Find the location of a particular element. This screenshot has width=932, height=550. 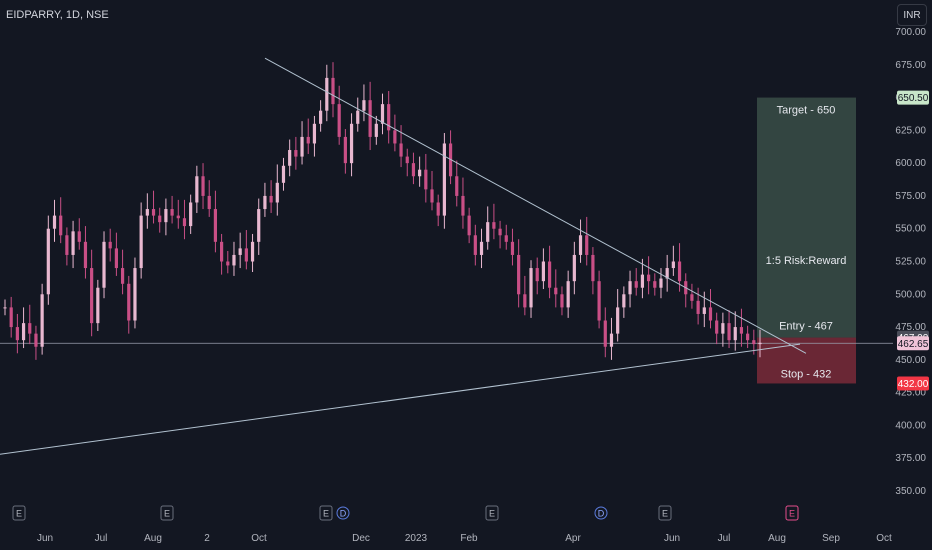

target-price-badge is located at coordinates (913, 97).